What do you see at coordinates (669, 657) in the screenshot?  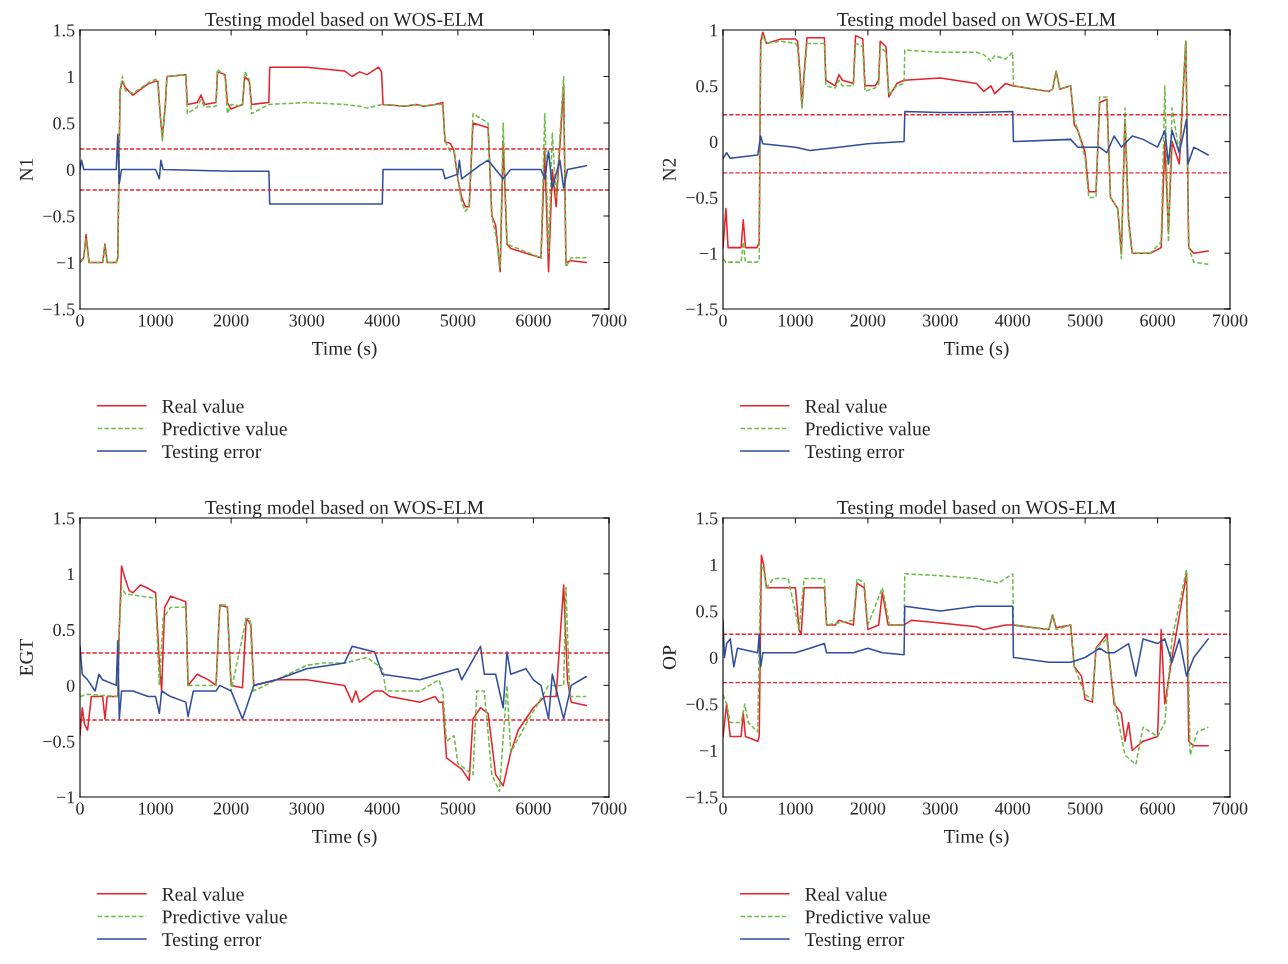 I see `y-axis-title: OP` at bounding box center [669, 657].